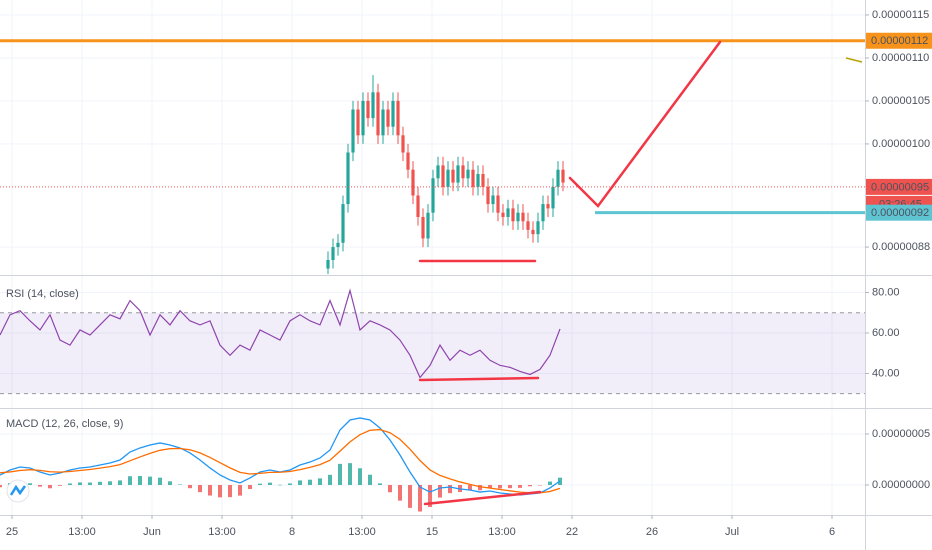  I want to click on logo-mark, so click(18, 490).